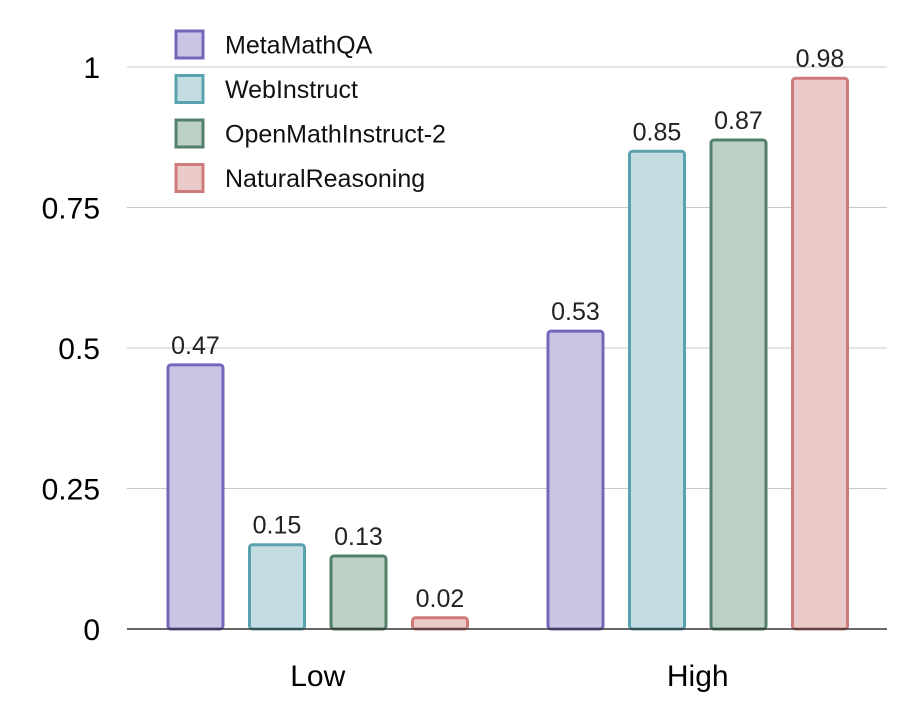  I want to click on bar-low-naturalreasoning, so click(440, 623).